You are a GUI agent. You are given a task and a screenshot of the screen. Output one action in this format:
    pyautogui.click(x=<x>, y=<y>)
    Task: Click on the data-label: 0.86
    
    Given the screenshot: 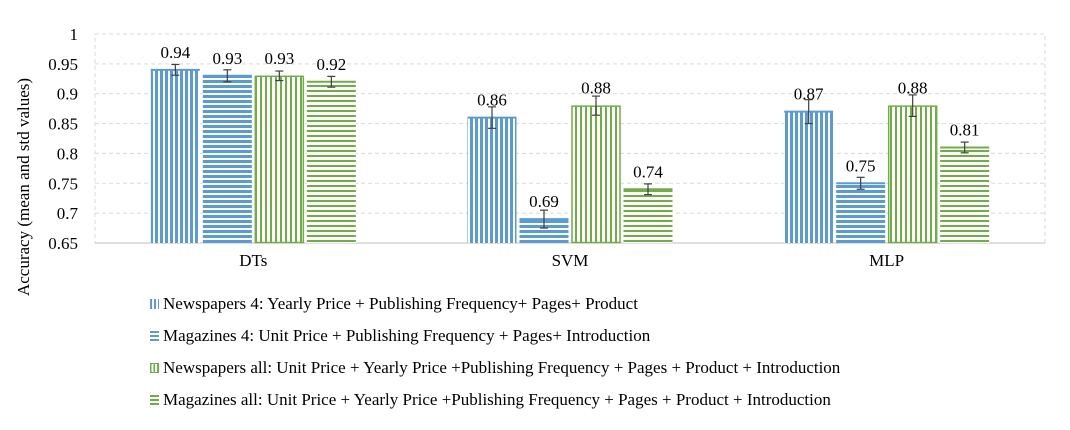 What is the action you would take?
    pyautogui.click(x=492, y=100)
    